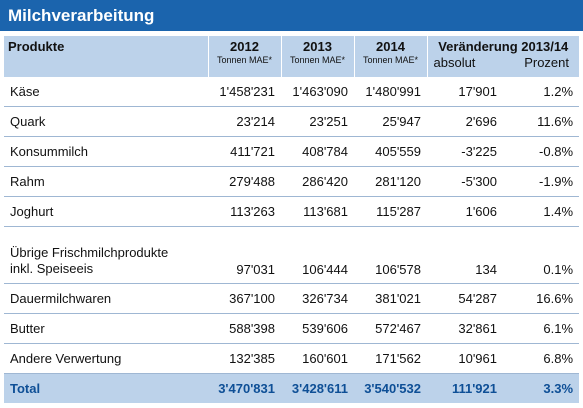  I want to click on table-row: Joghurt 113'263 113'681 115'287 1'606 1.4%, so click(292, 211).